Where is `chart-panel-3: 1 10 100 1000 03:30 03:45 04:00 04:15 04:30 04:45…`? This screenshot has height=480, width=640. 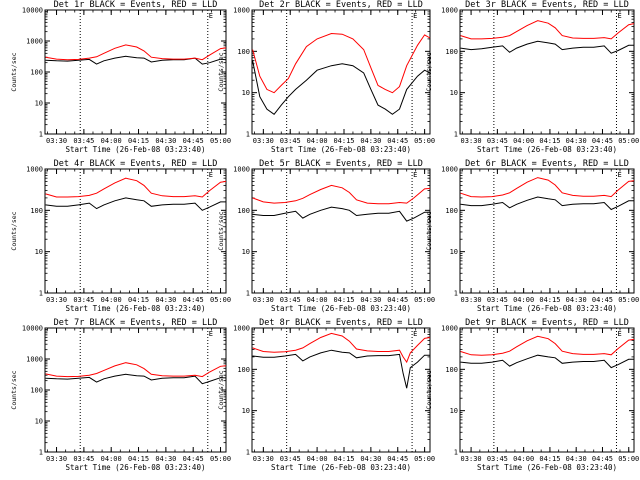 chart-panel-3: 1 10 100 1000 03:30 03:45 04:00 04:15 04:30 04:45… is located at coordinates (532, 77).